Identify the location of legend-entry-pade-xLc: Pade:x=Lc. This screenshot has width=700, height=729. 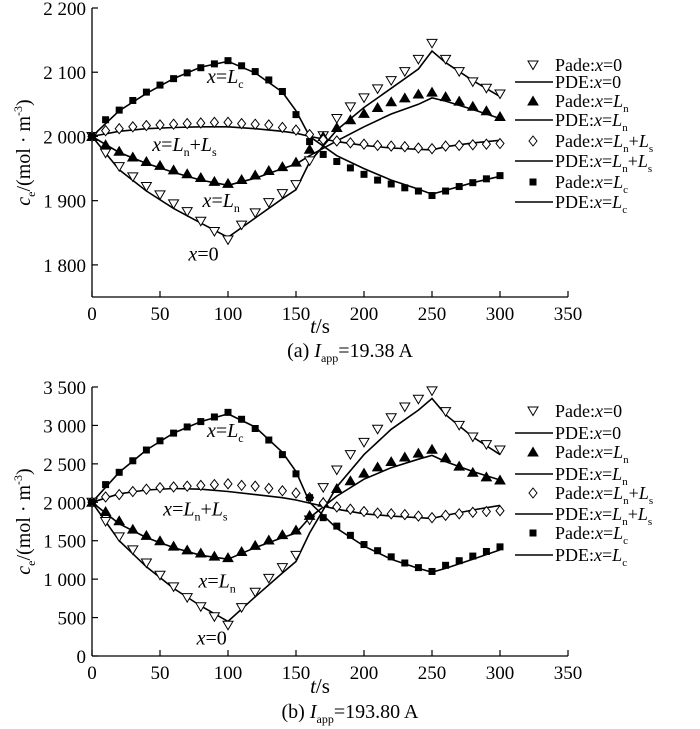
(591, 535).